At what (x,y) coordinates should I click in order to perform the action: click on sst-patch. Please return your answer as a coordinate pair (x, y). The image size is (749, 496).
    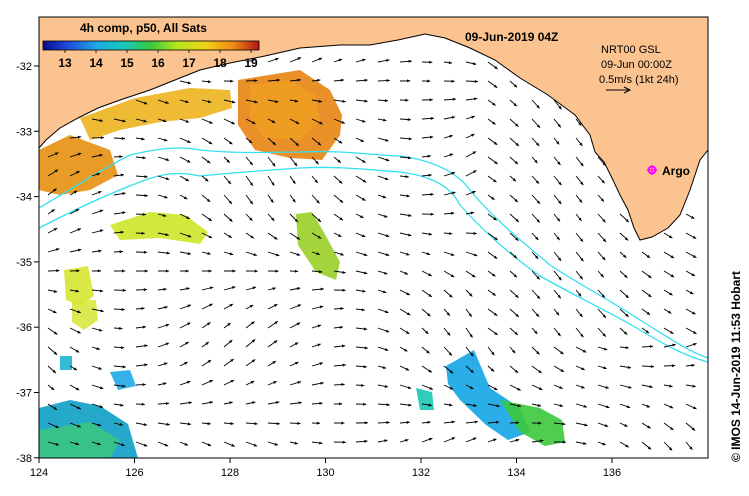
    Looking at the image, I should click on (66, 363).